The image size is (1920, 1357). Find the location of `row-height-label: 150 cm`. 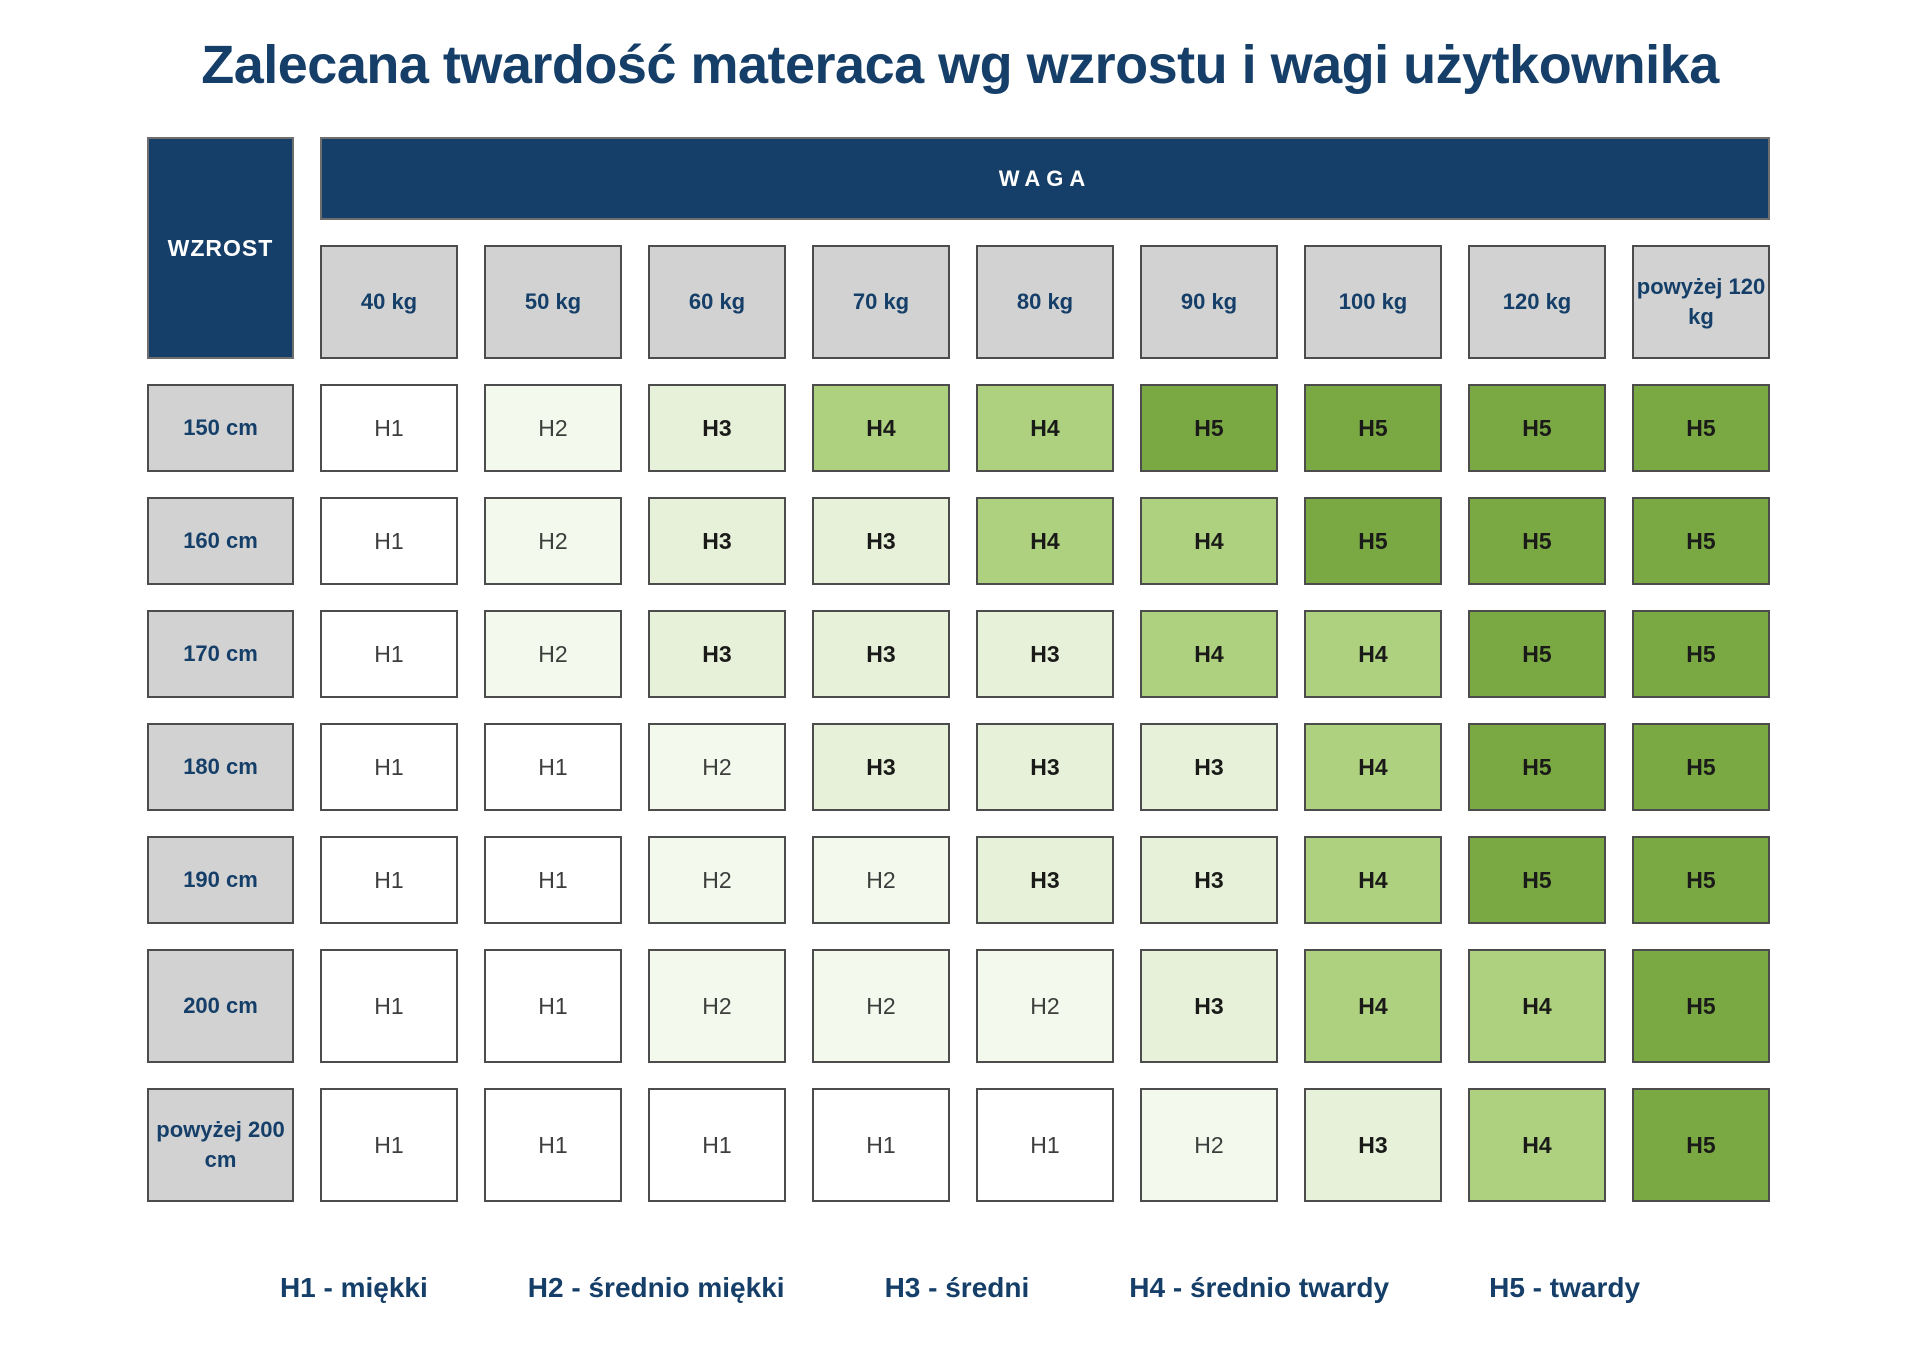

row-height-label: 150 cm is located at coordinates (220, 428).